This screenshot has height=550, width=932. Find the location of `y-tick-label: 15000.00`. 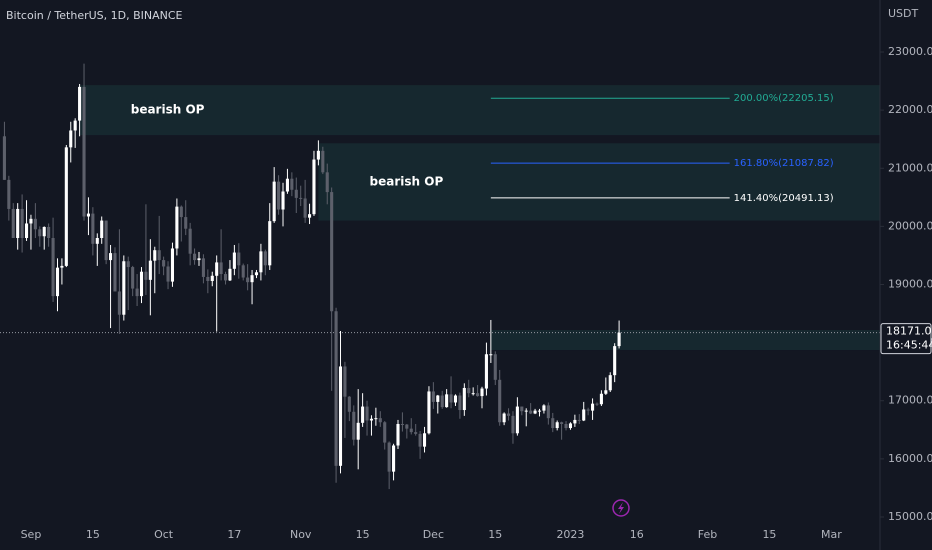

y-tick-label: 15000.00 is located at coordinates (910, 516).